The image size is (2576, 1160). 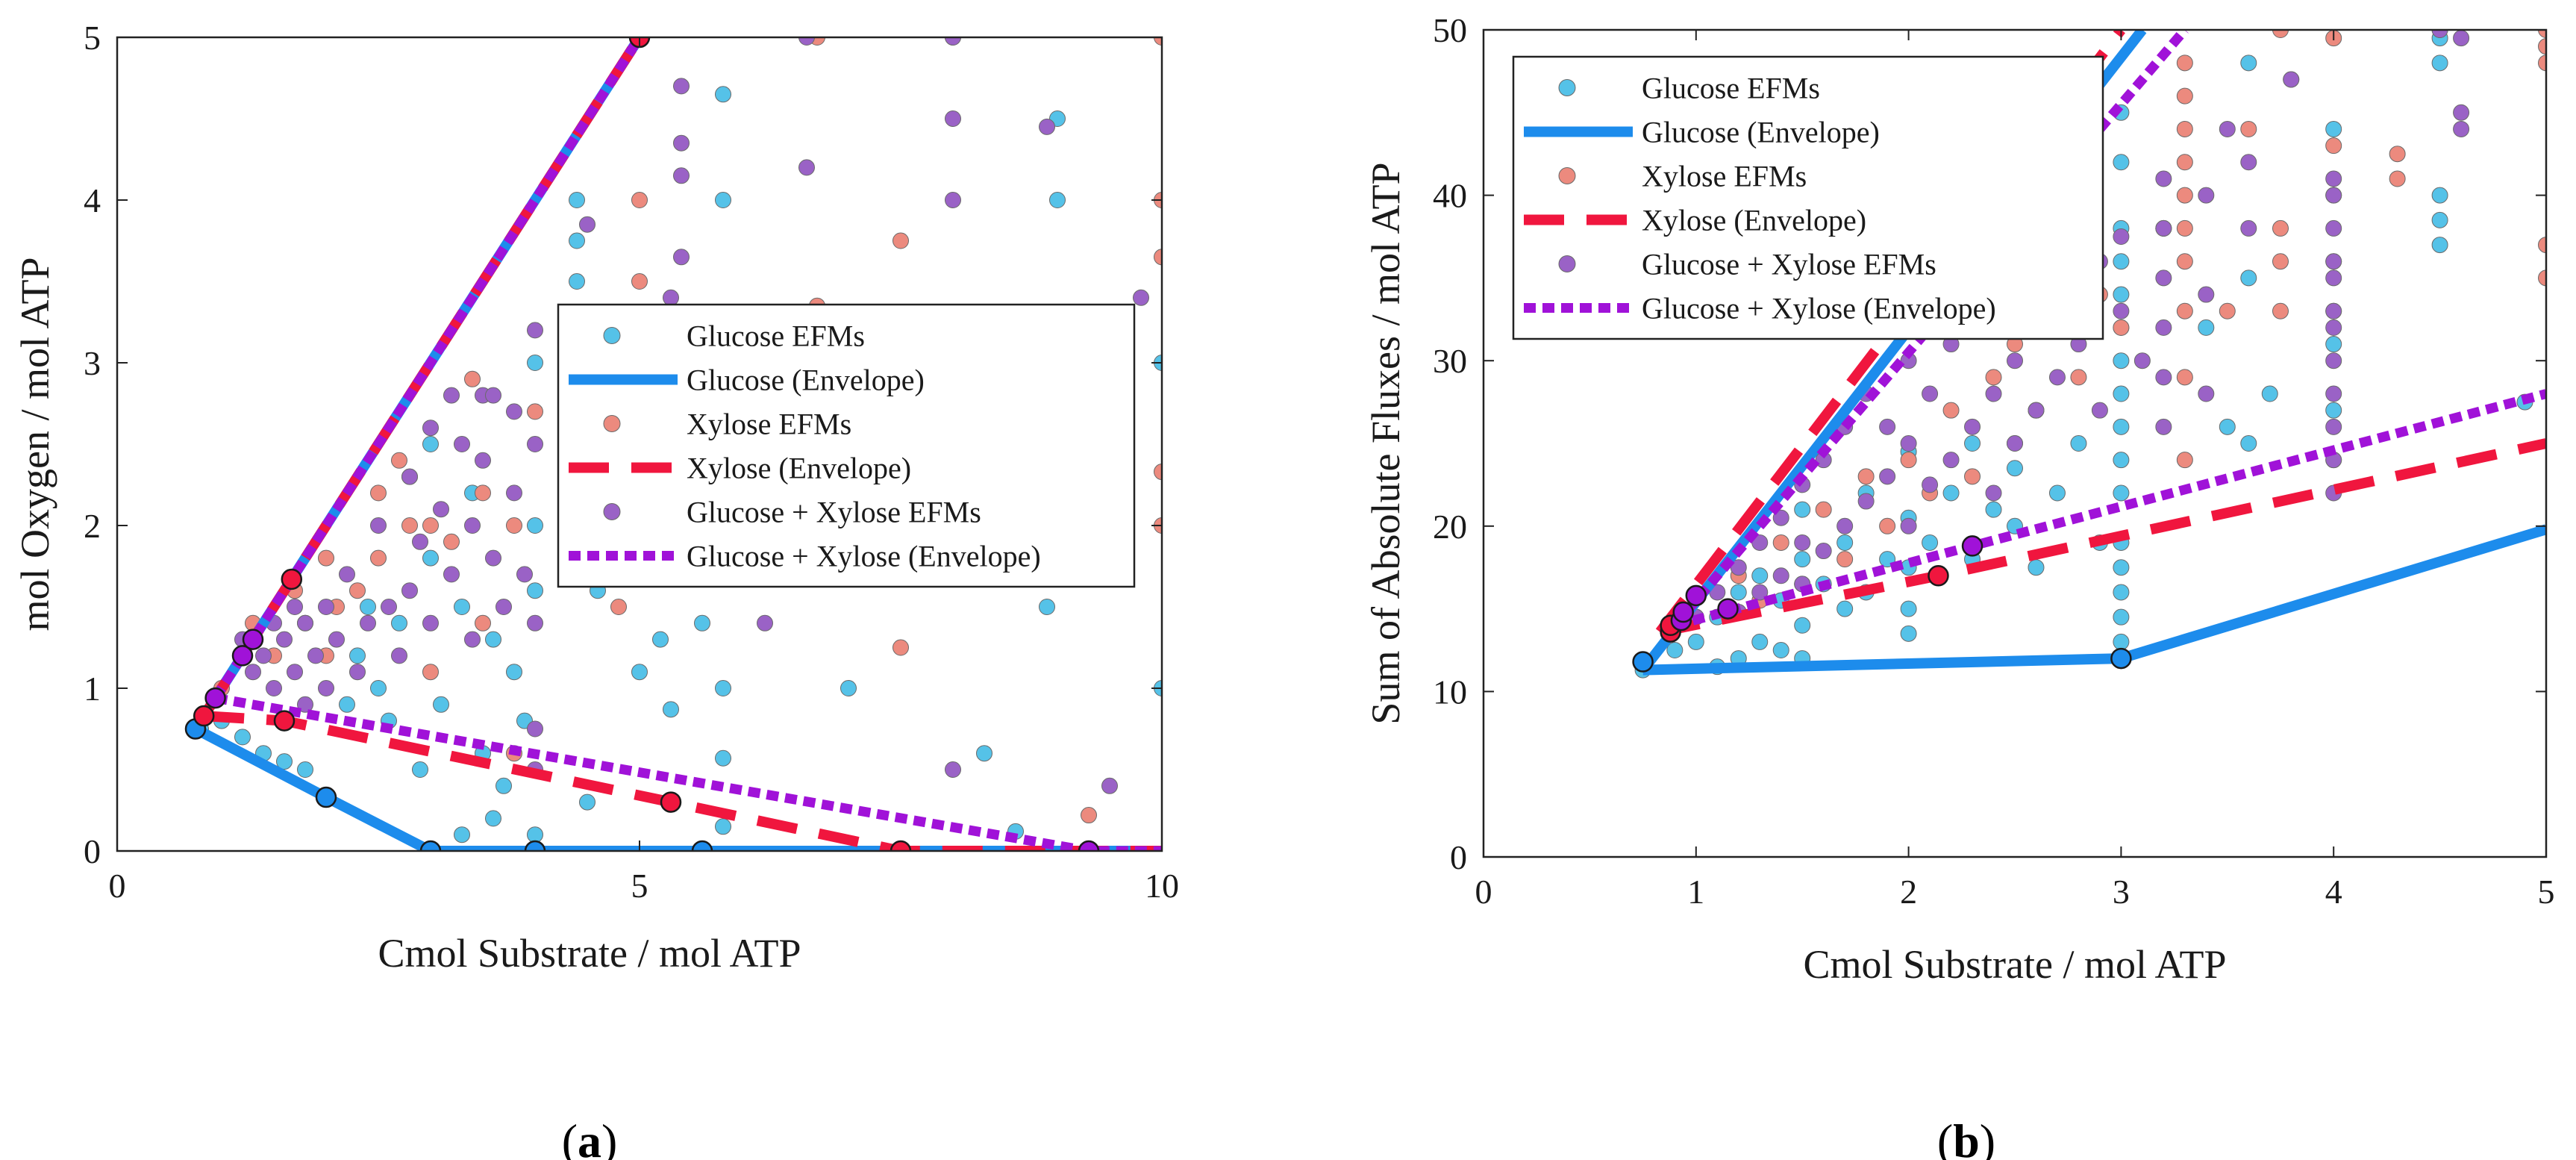 I want to click on y-axis-label-a: mol Oxygen / mol ATP, so click(x=35, y=444).